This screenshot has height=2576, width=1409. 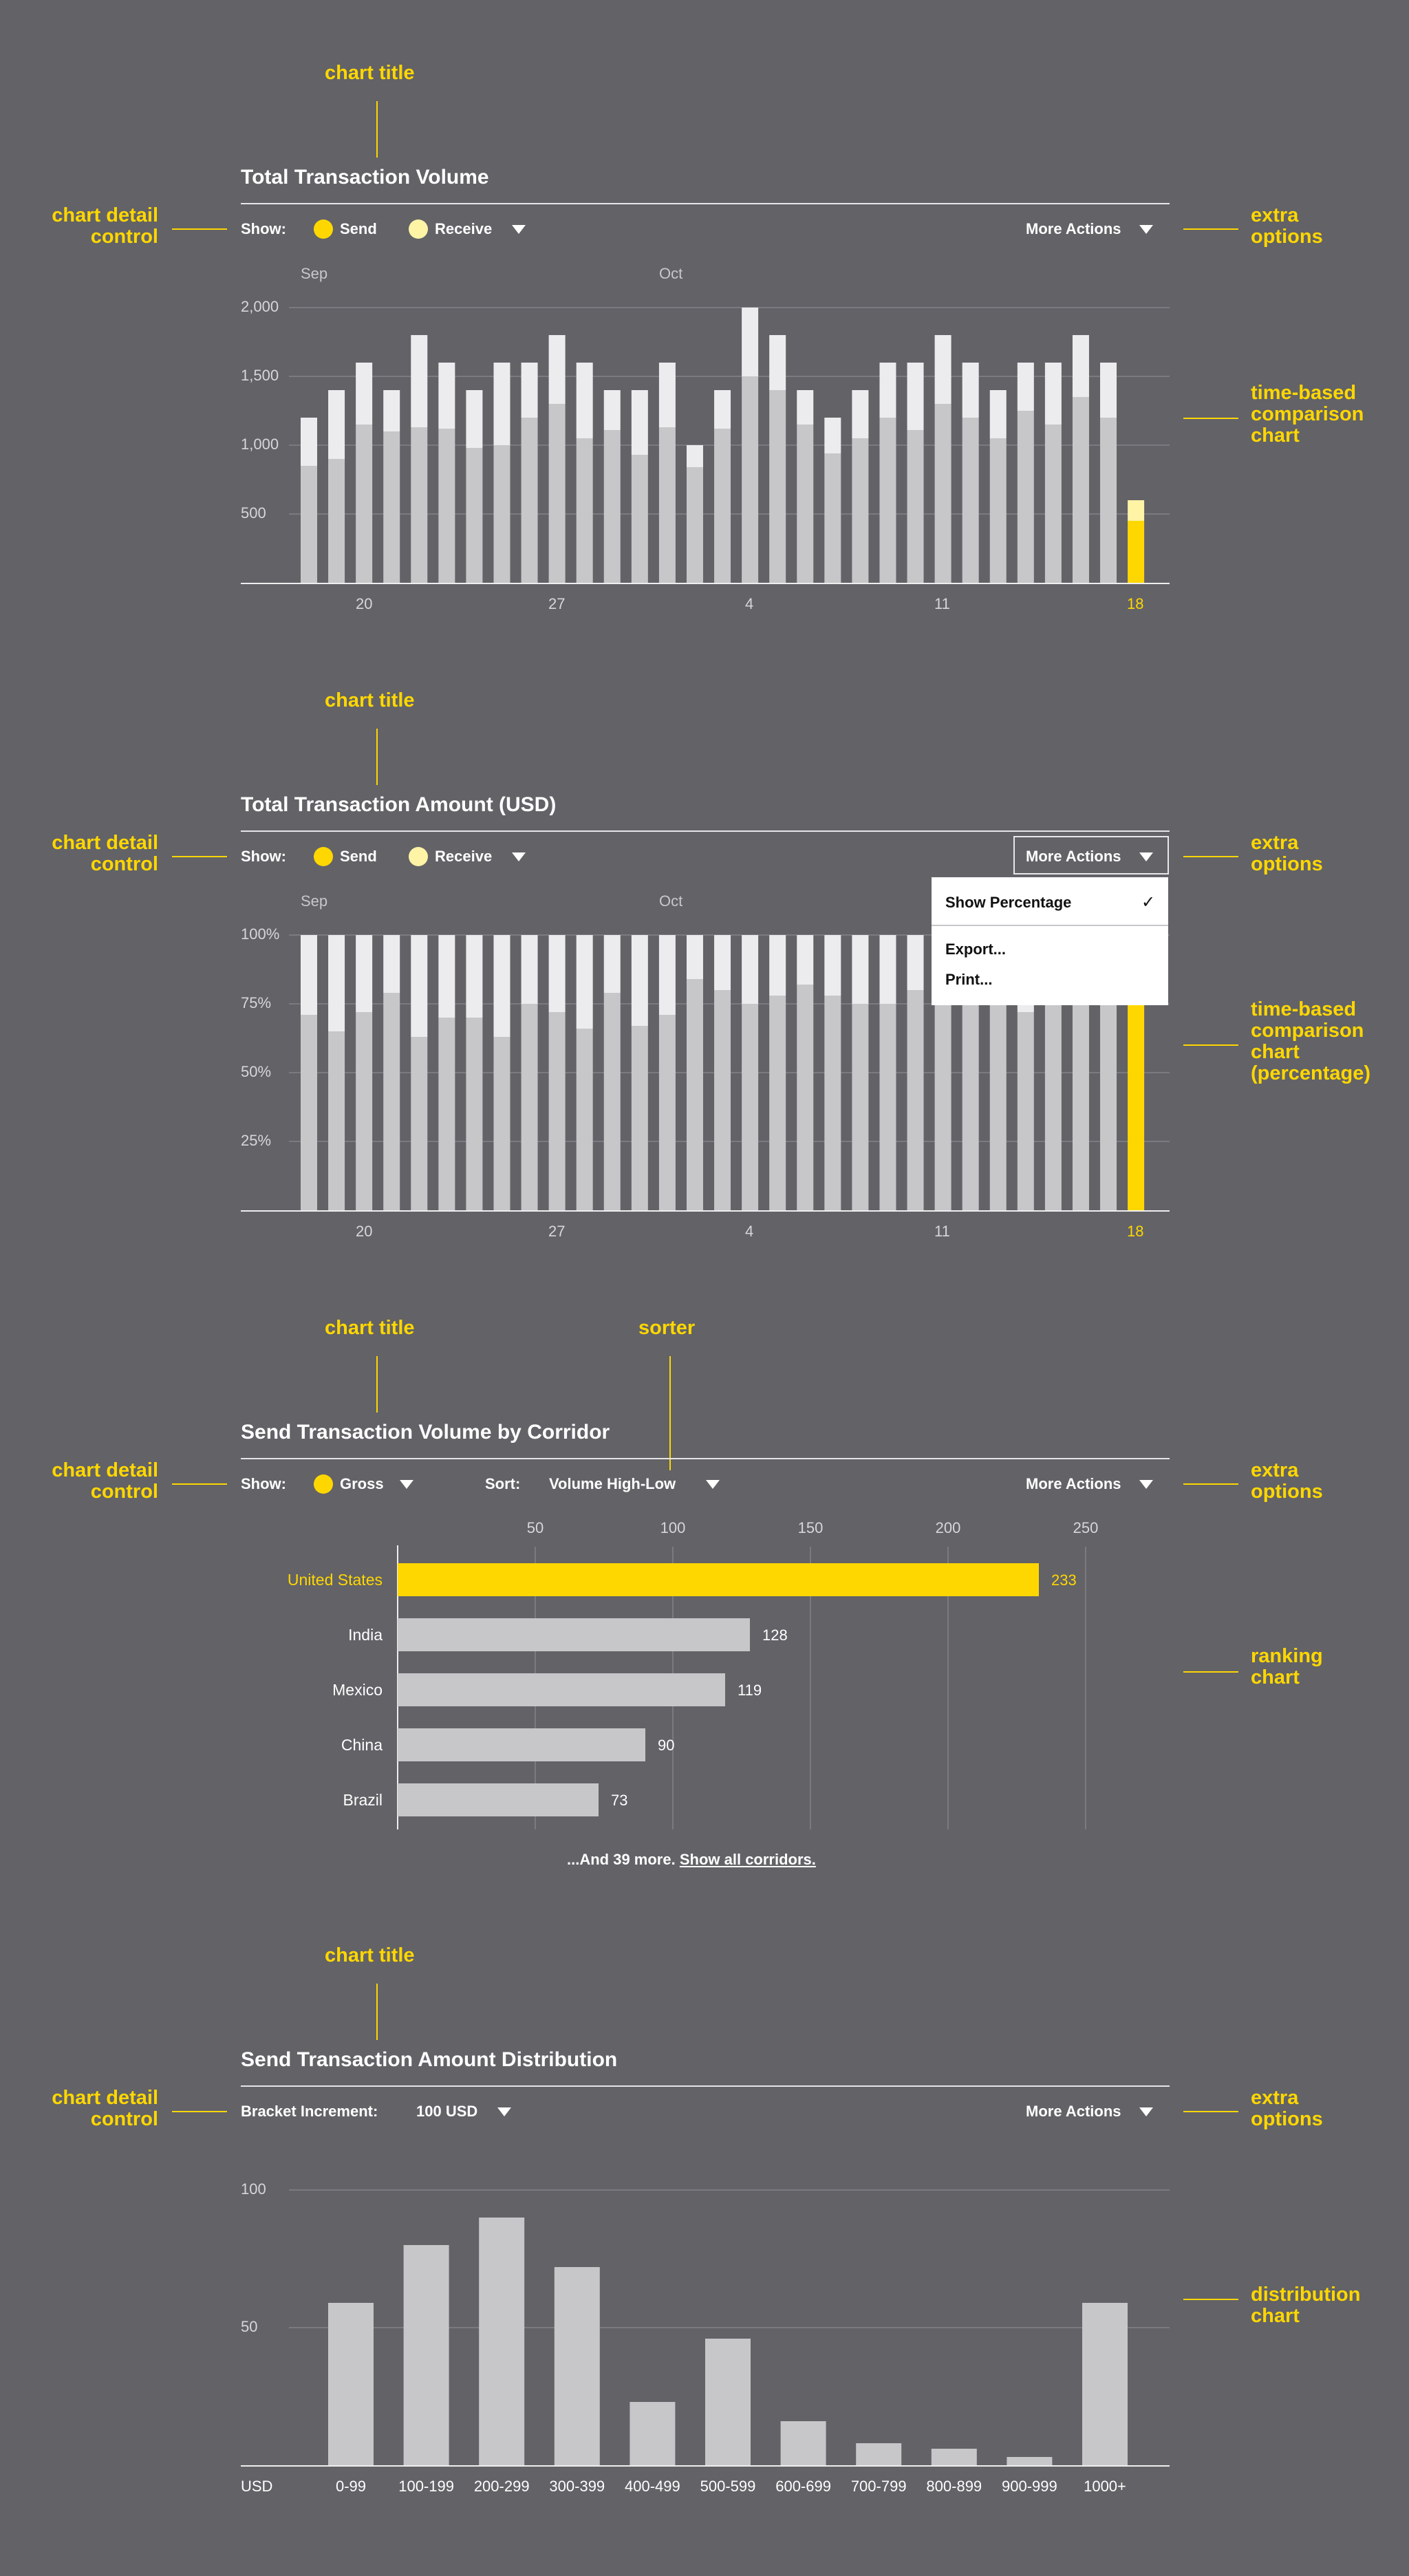 I want to click on title-rule, so click(x=705, y=2086).